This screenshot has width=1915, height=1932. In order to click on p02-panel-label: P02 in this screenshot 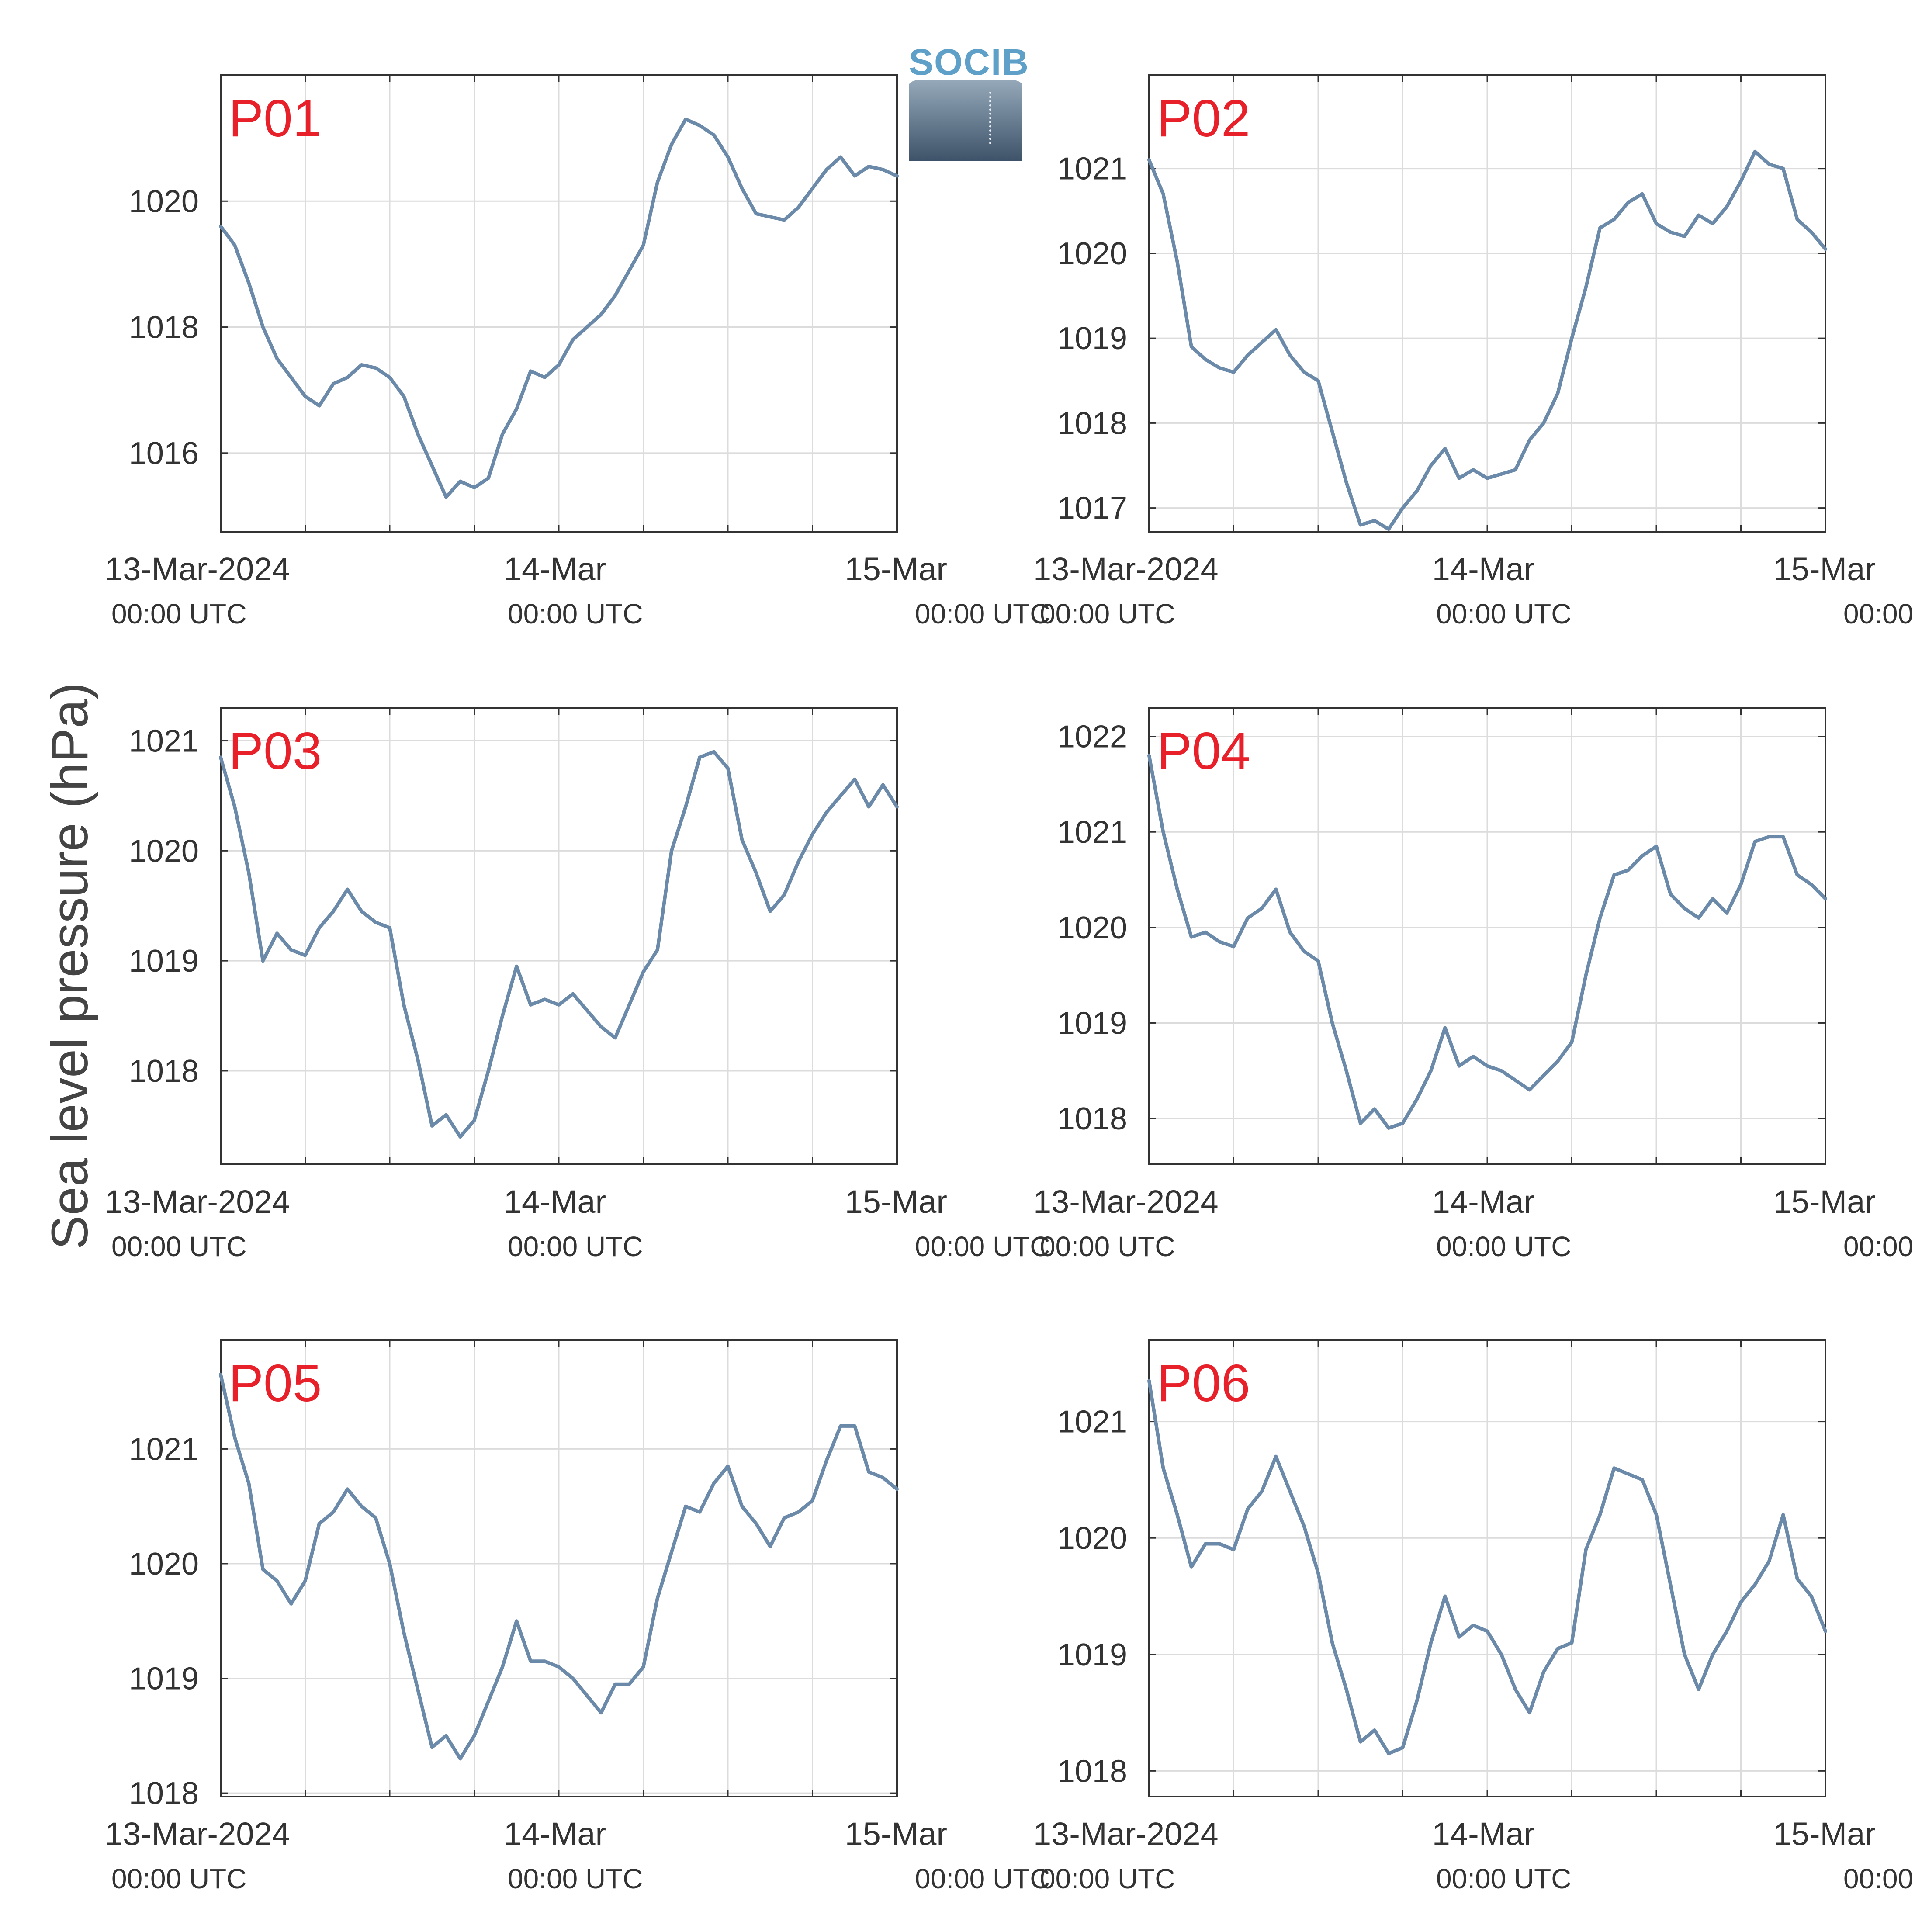, I will do `click(1203, 118)`.